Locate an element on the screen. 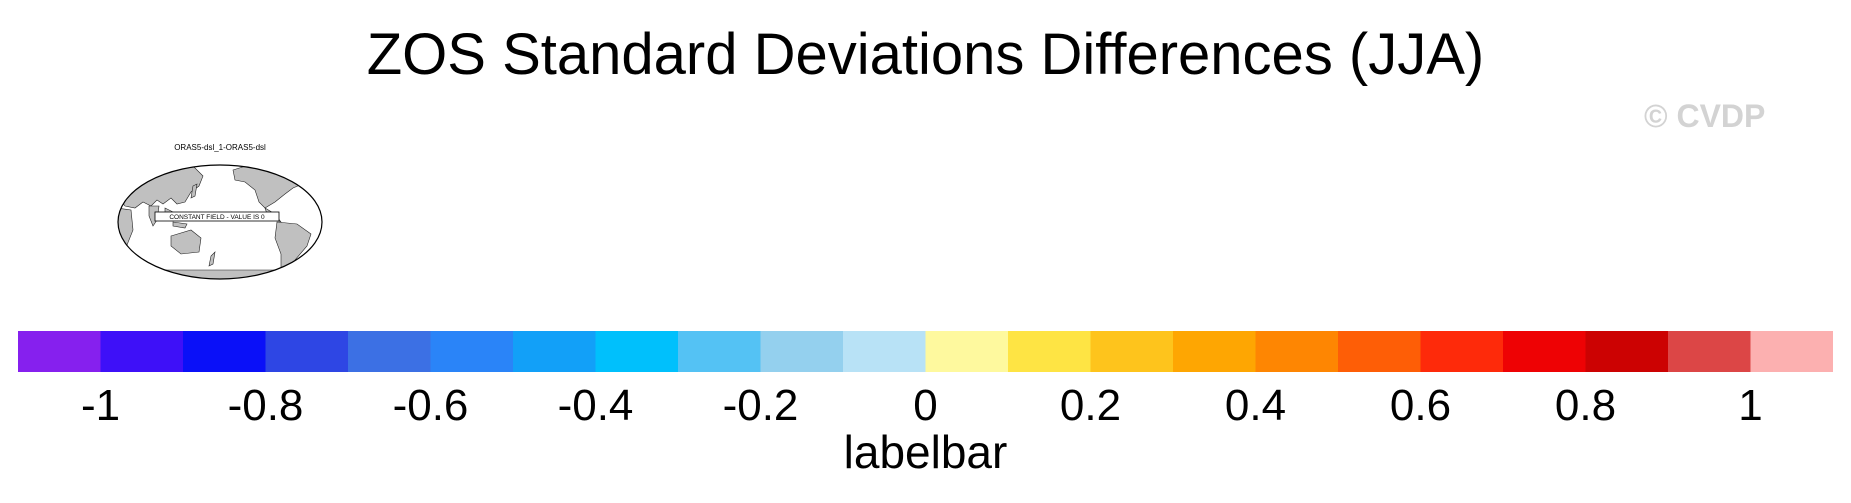  panel-title: ORAS5-dsl_1-ORAS5-dsl is located at coordinates (220, 147).